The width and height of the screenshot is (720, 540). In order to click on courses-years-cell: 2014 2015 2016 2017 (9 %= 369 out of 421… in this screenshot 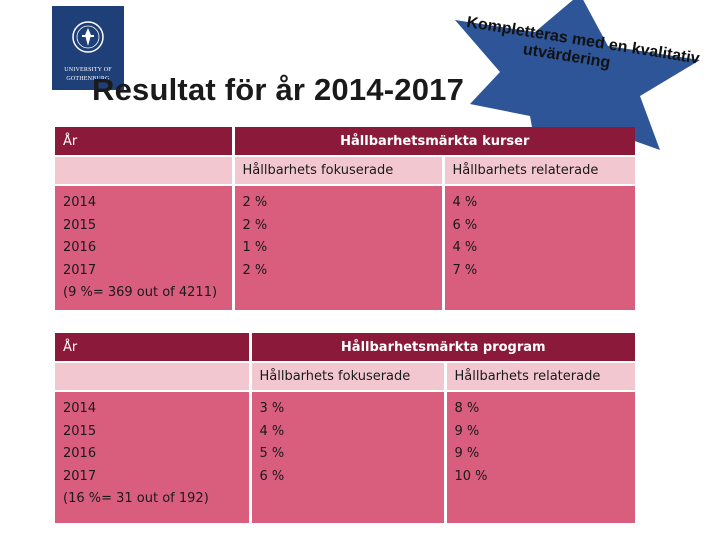, I will do `click(144, 247)`.